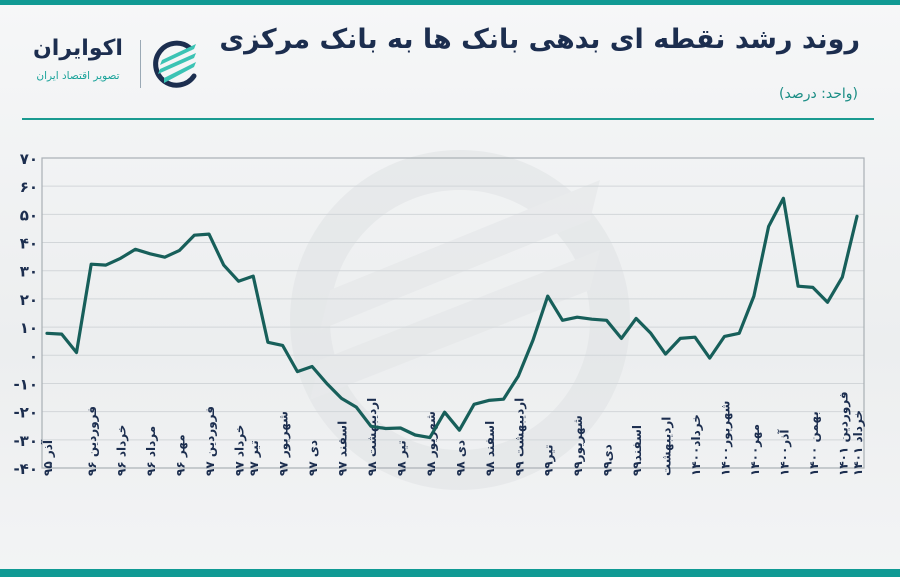 This screenshot has width=900, height=577. Describe the element at coordinates (25, 413) in the screenshot. I see `y-tick-label: -۲۰` at that location.